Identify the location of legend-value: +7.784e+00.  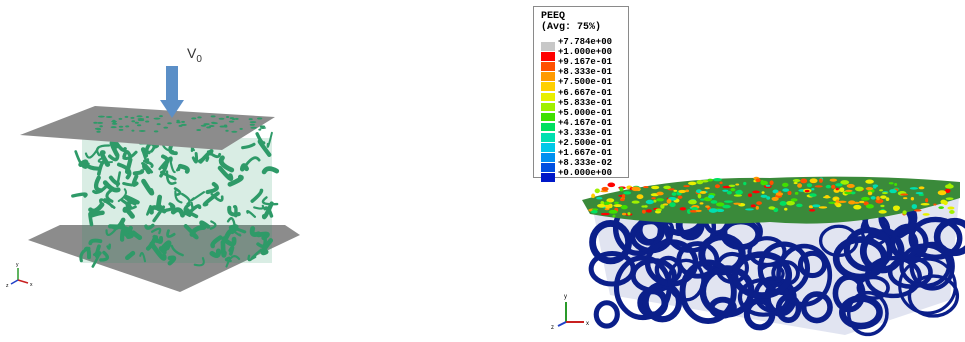
(585, 42).